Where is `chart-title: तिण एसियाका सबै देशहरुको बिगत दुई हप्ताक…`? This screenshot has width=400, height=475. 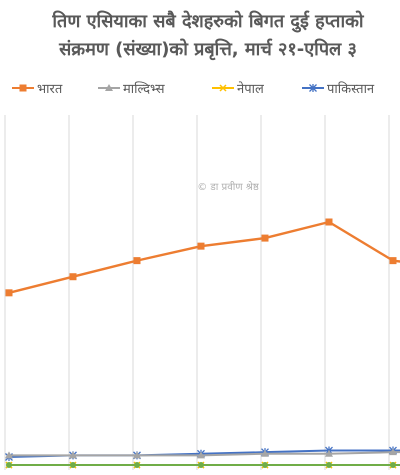
chart-title: तिण एसियाका सबै देशहरुको बिगत दुई हप्ताक… is located at coordinates (208, 35).